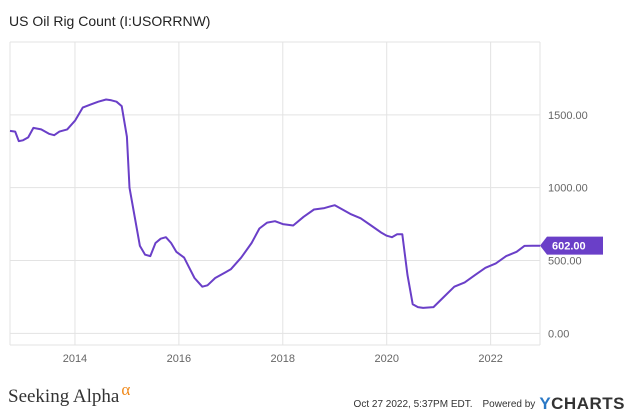 The width and height of the screenshot is (635, 417). What do you see at coordinates (568, 189) in the screenshot?
I see `y-tick-label: 1000.00` at bounding box center [568, 189].